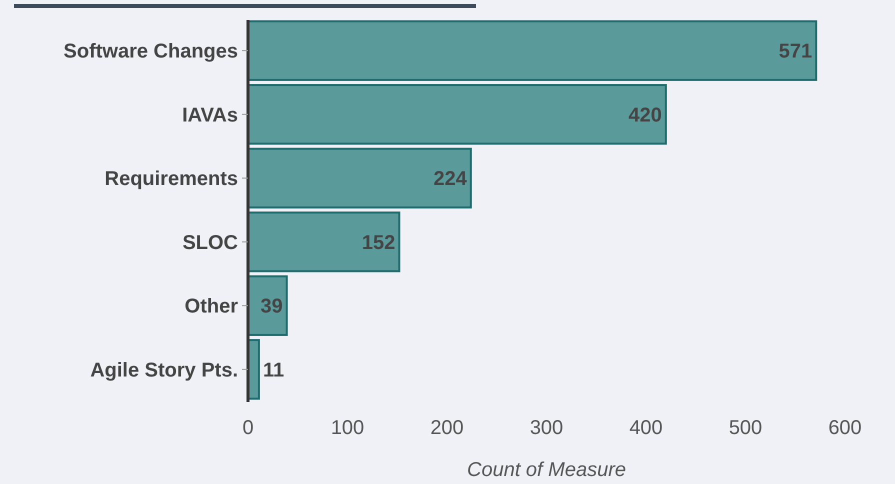 The width and height of the screenshot is (895, 484). I want to click on data-label: 152, so click(379, 243).